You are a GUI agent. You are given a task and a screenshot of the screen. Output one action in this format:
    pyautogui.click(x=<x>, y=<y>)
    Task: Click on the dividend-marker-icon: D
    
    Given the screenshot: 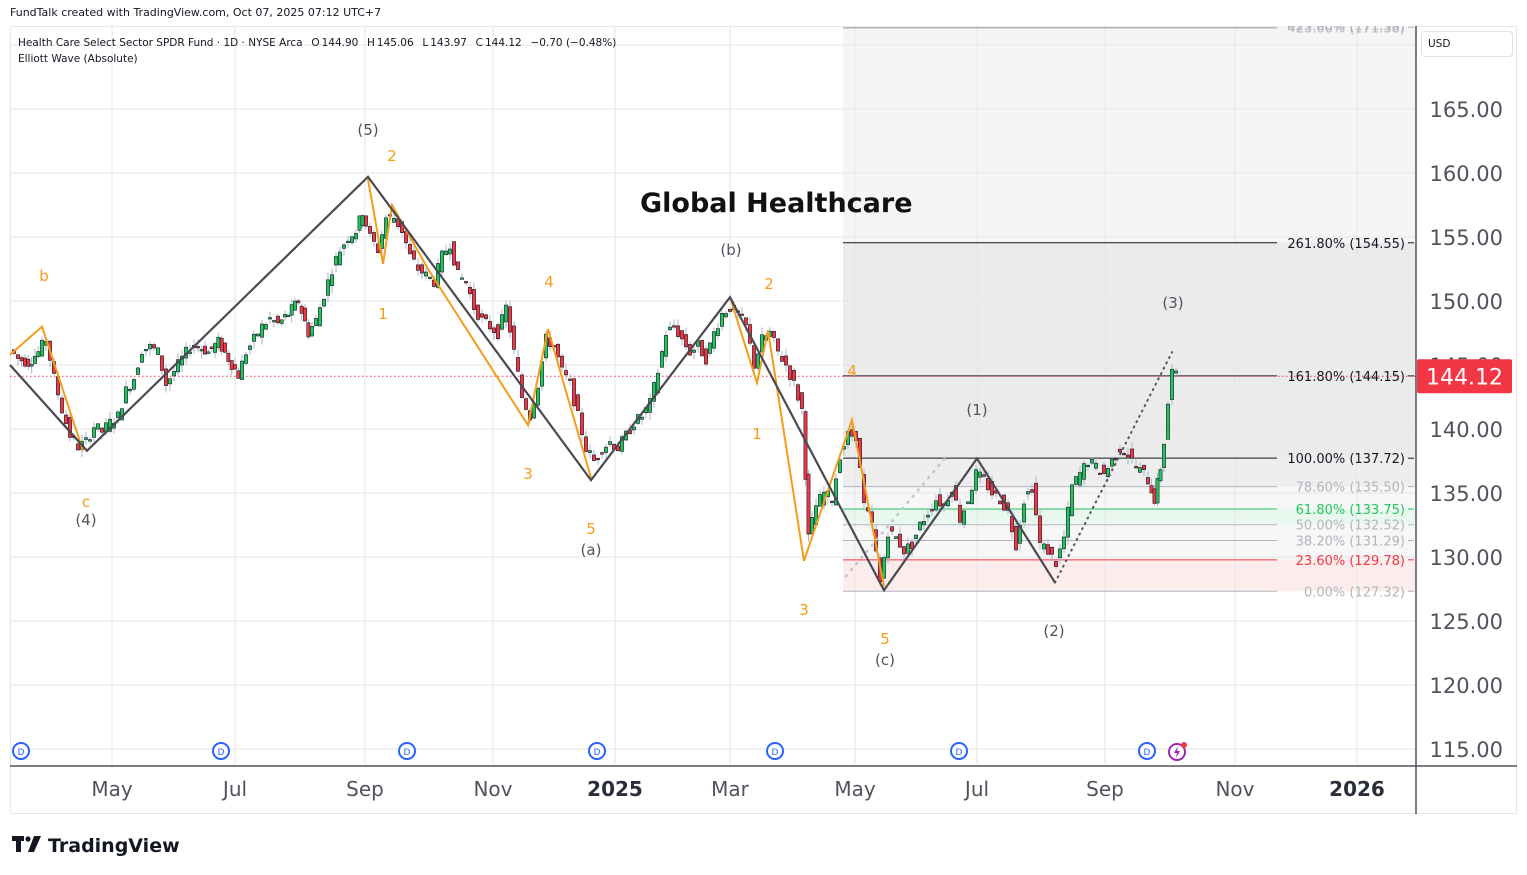 What is the action you would take?
    pyautogui.click(x=775, y=751)
    